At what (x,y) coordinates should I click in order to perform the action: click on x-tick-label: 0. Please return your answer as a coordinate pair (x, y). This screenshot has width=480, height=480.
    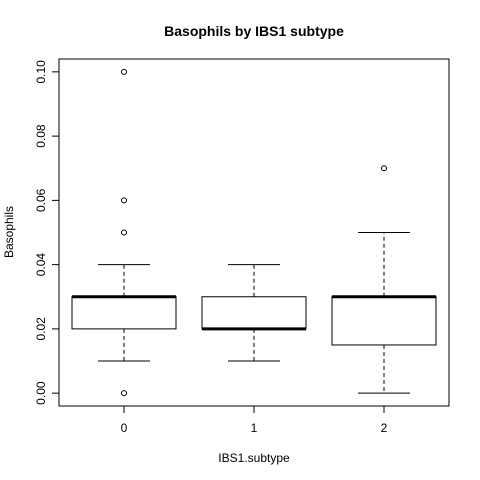
    Looking at the image, I should click on (124, 428).